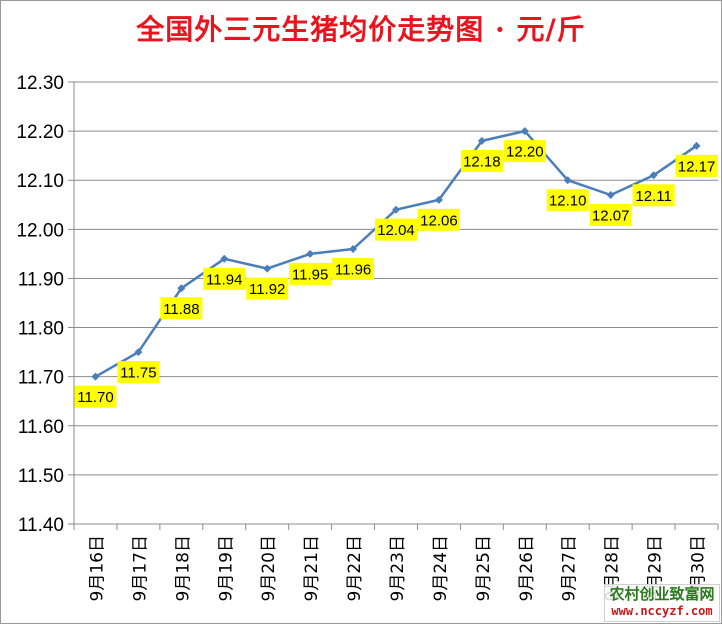 Image resolution: width=722 pixels, height=624 pixels. Describe the element at coordinates (312, 568) in the screenshot. I see `x-tick-label: 9月21日` at that location.